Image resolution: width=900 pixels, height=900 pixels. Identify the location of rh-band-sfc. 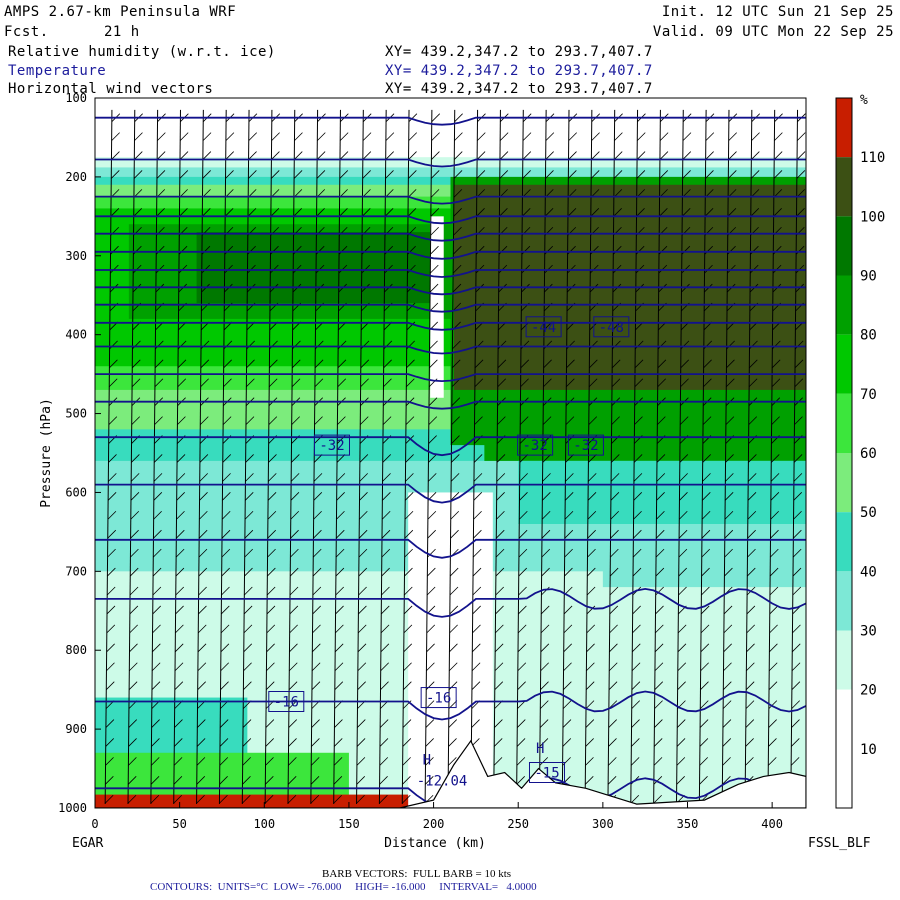
(256, 801).